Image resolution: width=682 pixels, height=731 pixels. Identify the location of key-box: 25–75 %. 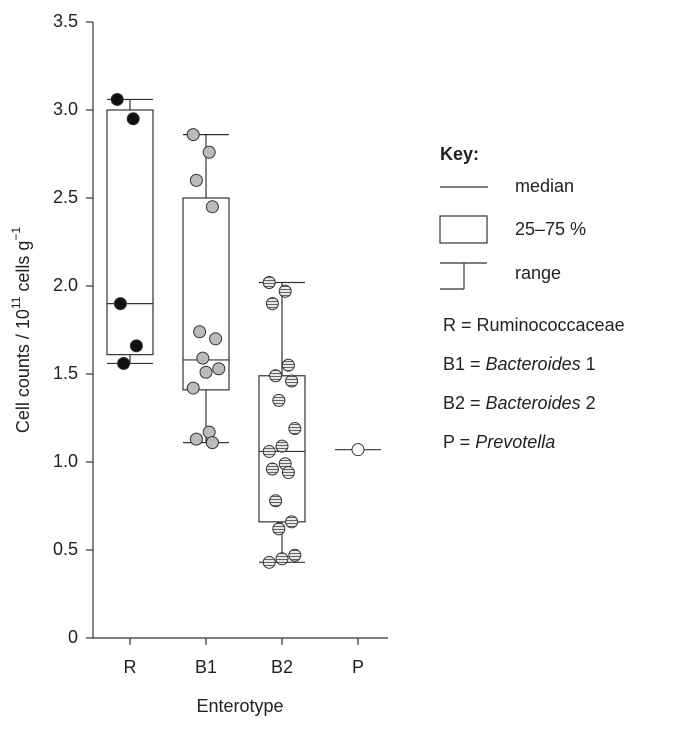
(550, 229).